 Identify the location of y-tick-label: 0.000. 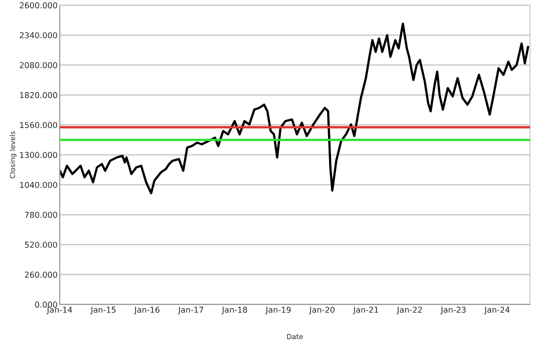
(46, 305).